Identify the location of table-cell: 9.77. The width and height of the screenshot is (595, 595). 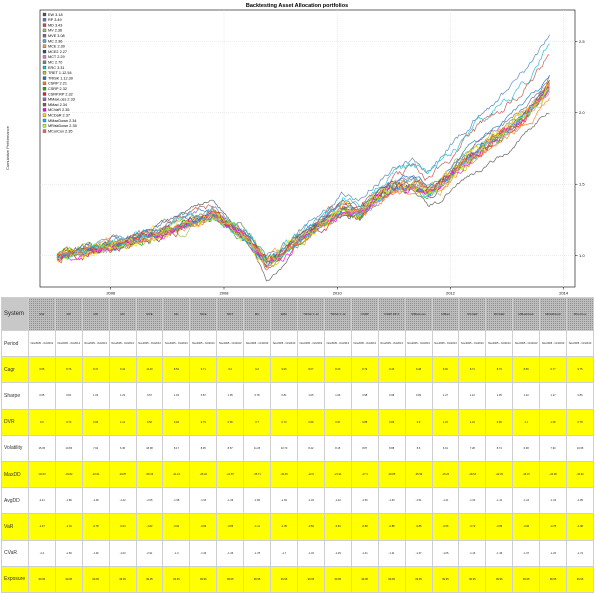
(553, 370).